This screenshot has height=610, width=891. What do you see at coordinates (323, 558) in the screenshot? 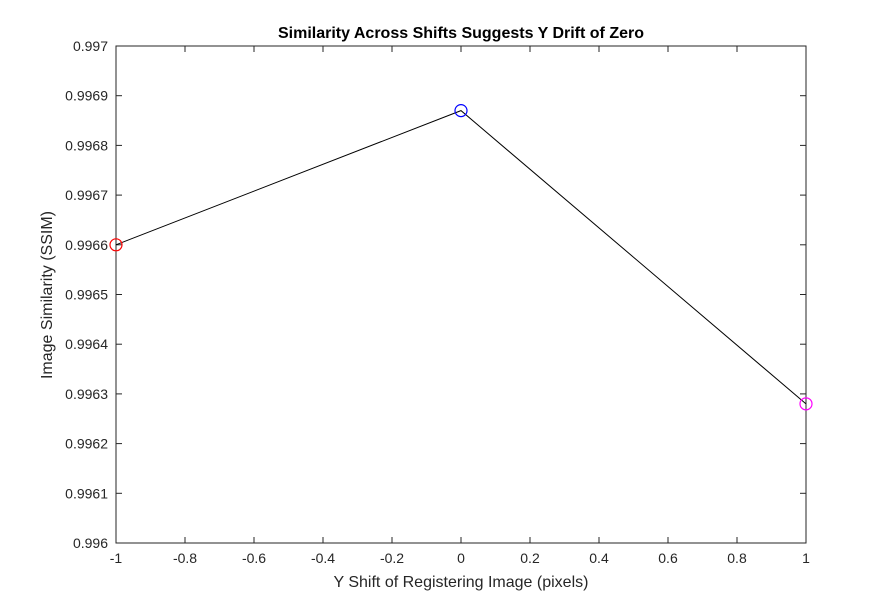
I see `x-tick-label: -0.4` at bounding box center [323, 558].